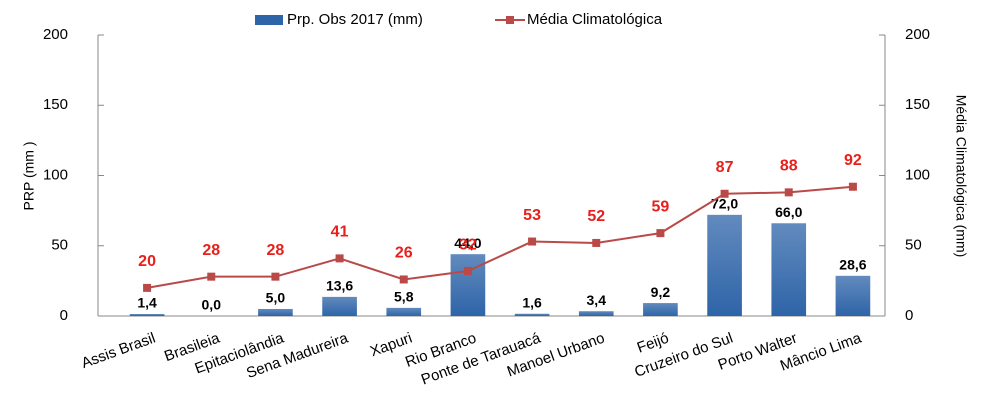 The height and width of the screenshot is (416, 986). I want to click on bar-value-label: 72,0, so click(724, 204).